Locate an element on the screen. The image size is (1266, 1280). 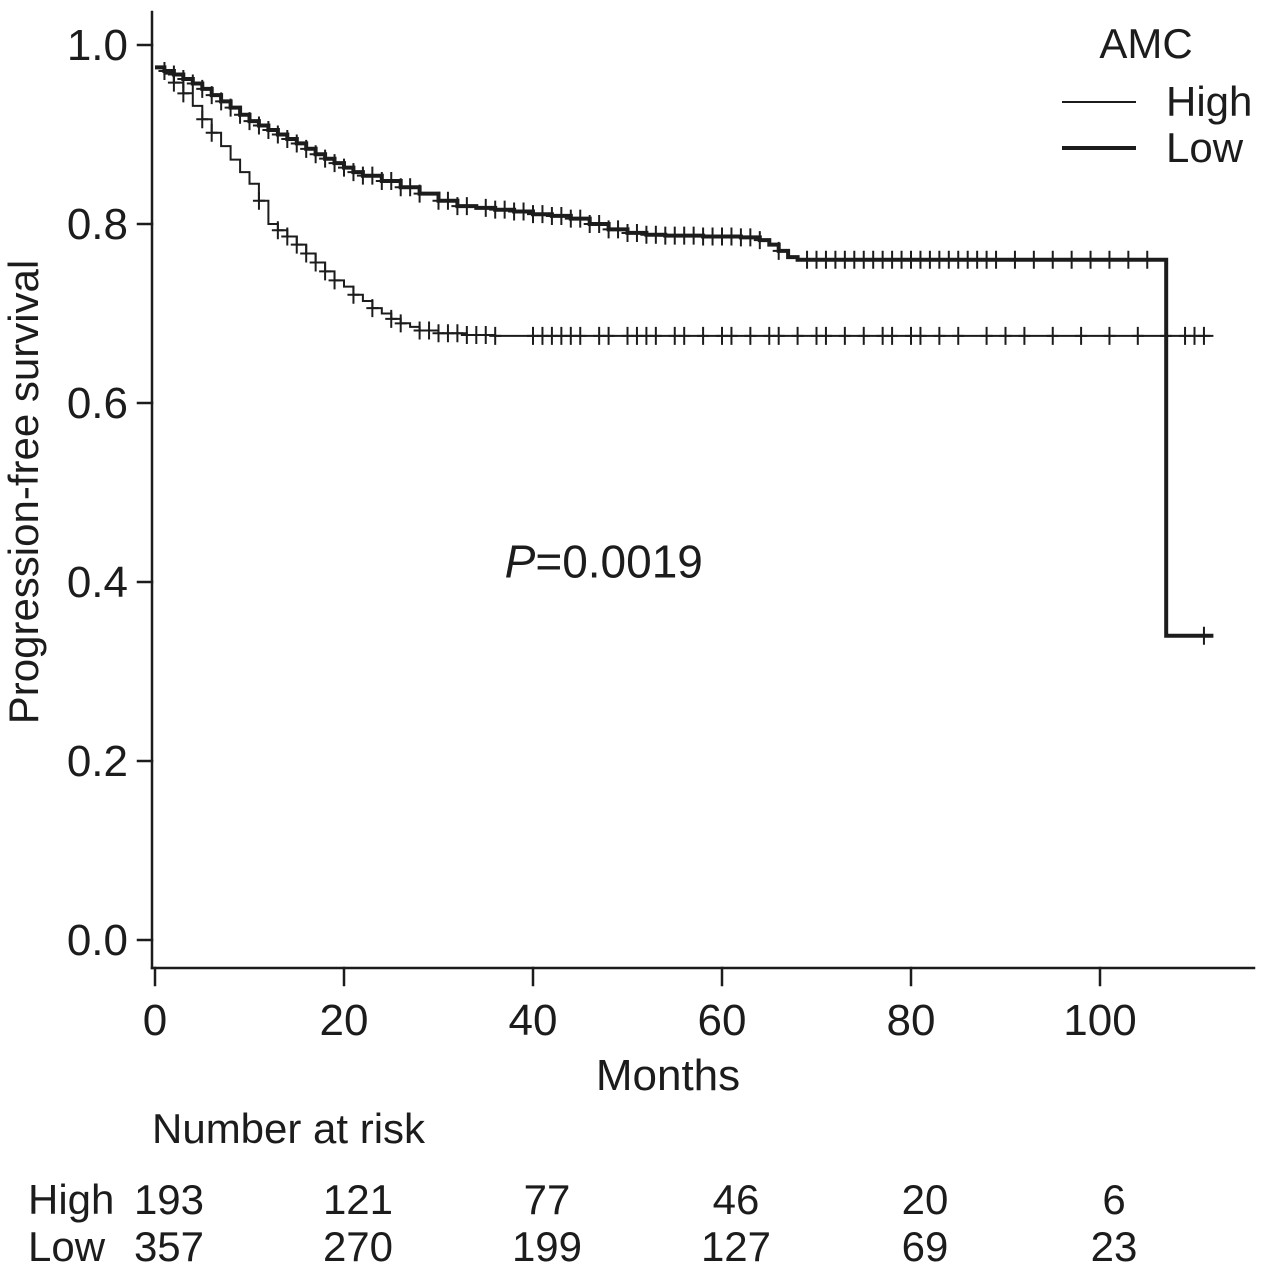
risk-value: 23 is located at coordinates (1114, 1246).